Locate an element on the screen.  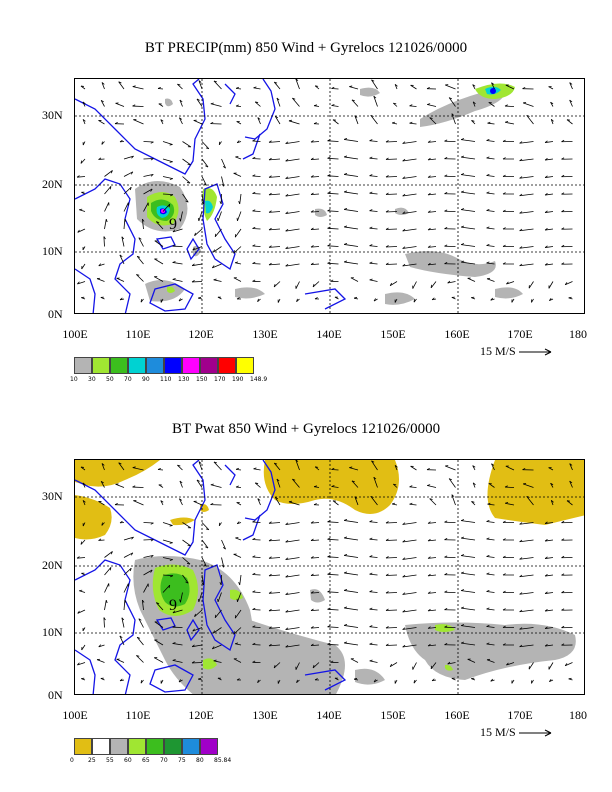
lon-label-130e: 130E is located at coordinates (265, 334).